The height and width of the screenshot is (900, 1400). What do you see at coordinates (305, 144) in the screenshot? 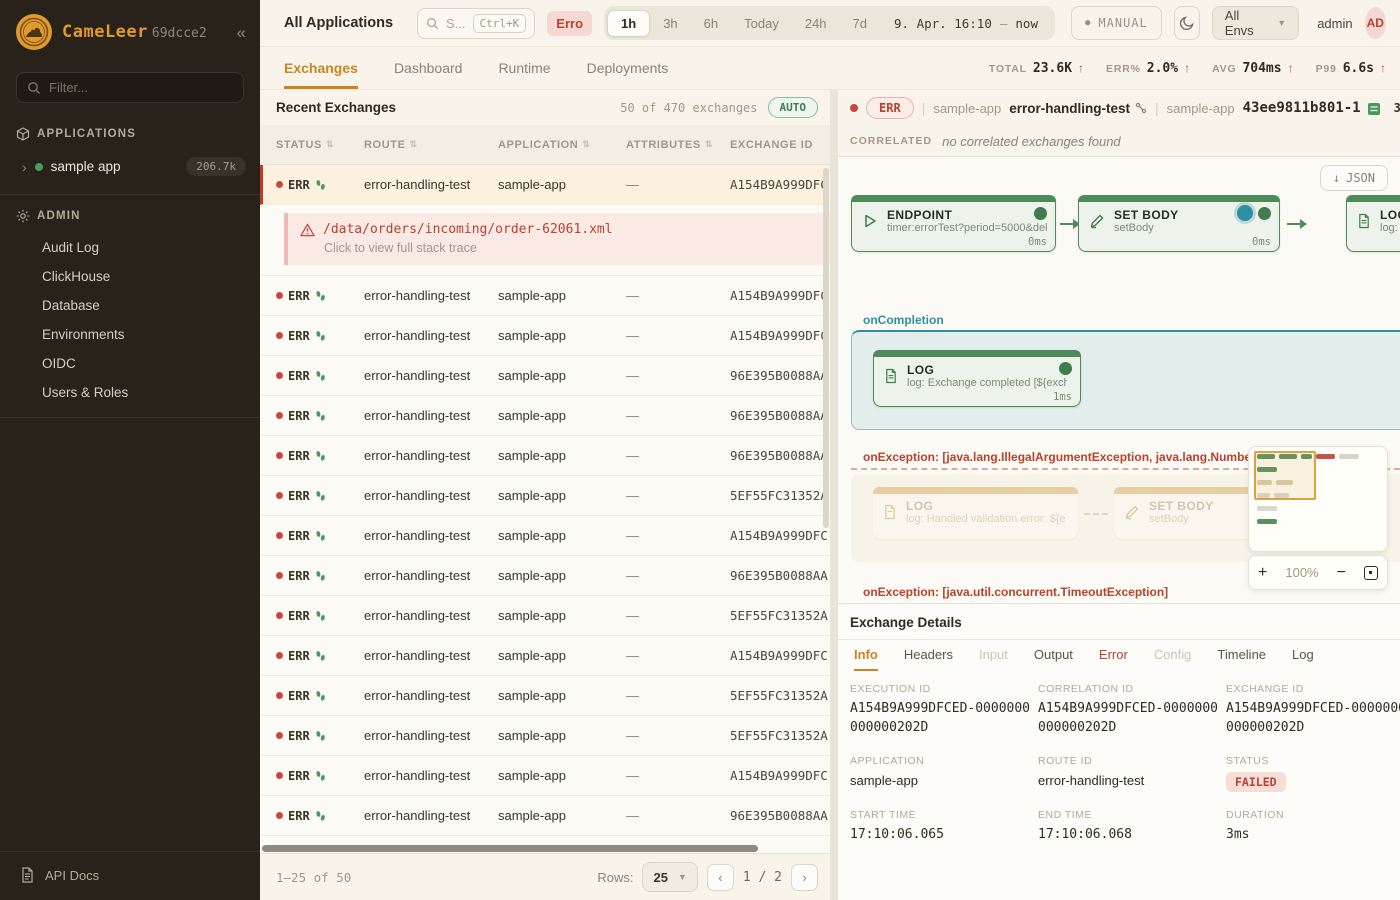
I see `column-header-status: STATUS ⇅` at bounding box center [305, 144].